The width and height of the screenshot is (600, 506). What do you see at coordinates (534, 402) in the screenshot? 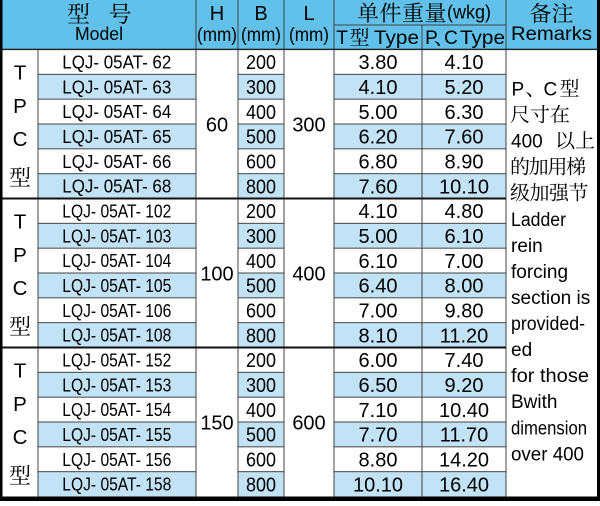
I see `svg-text: Bwith` at bounding box center [534, 402].